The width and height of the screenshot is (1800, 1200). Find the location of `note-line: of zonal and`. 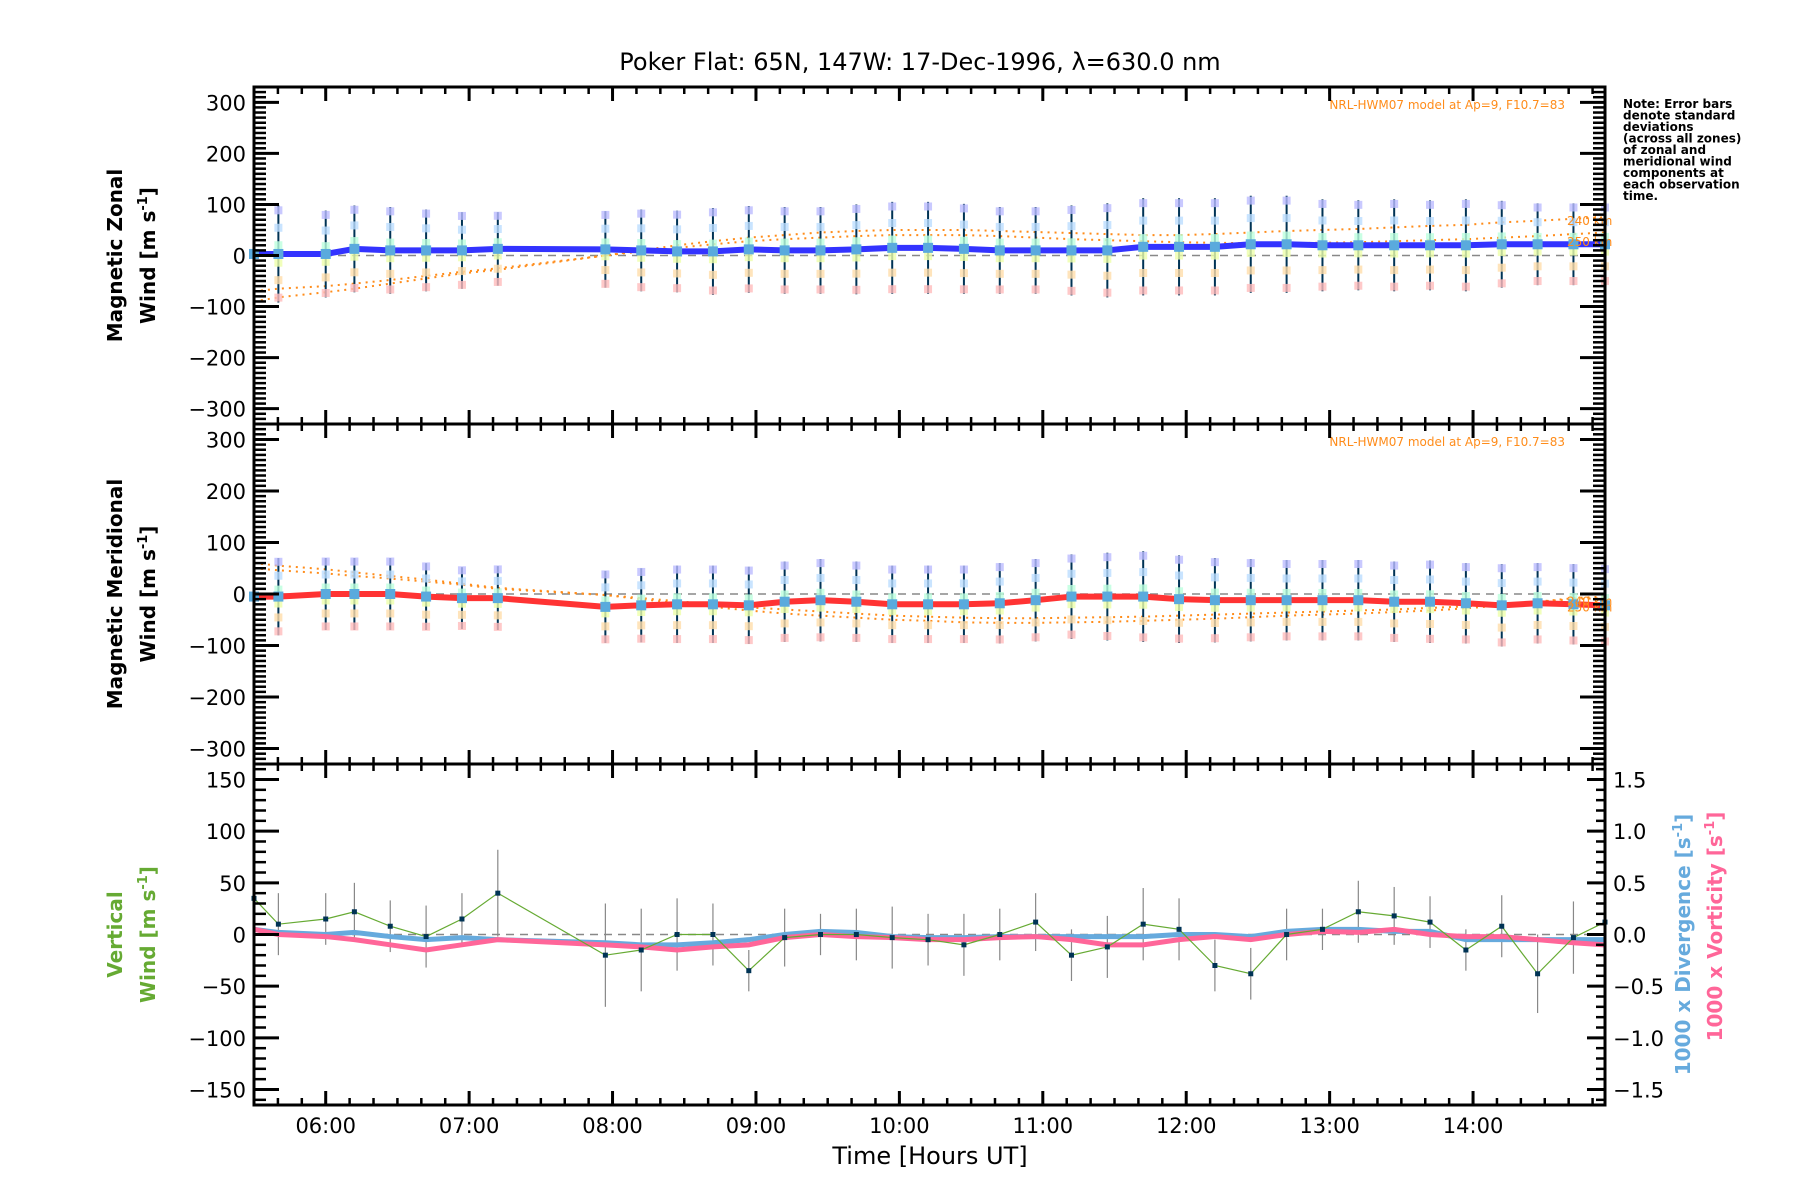

note-line: of zonal and is located at coordinates (1664, 150).